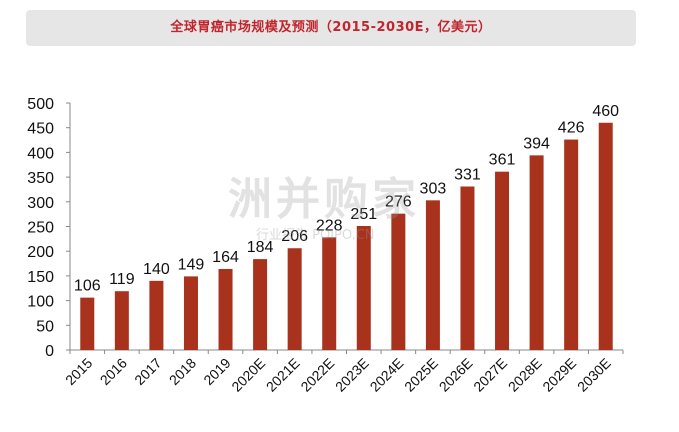  What do you see at coordinates (352, 375) in the screenshot?
I see `x-tick-label: 2023E` at bounding box center [352, 375].